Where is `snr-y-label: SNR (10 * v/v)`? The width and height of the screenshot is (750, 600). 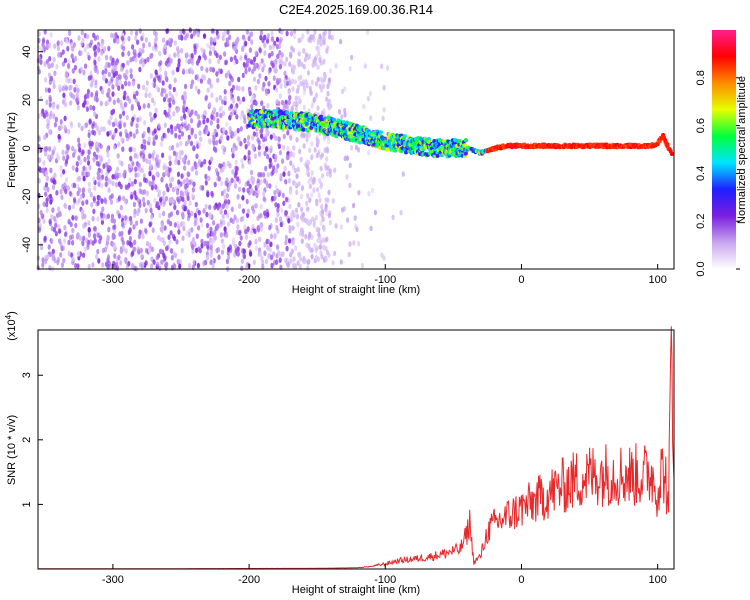
snr-y-label: SNR (10 * v/v) is located at coordinates (12, 450).